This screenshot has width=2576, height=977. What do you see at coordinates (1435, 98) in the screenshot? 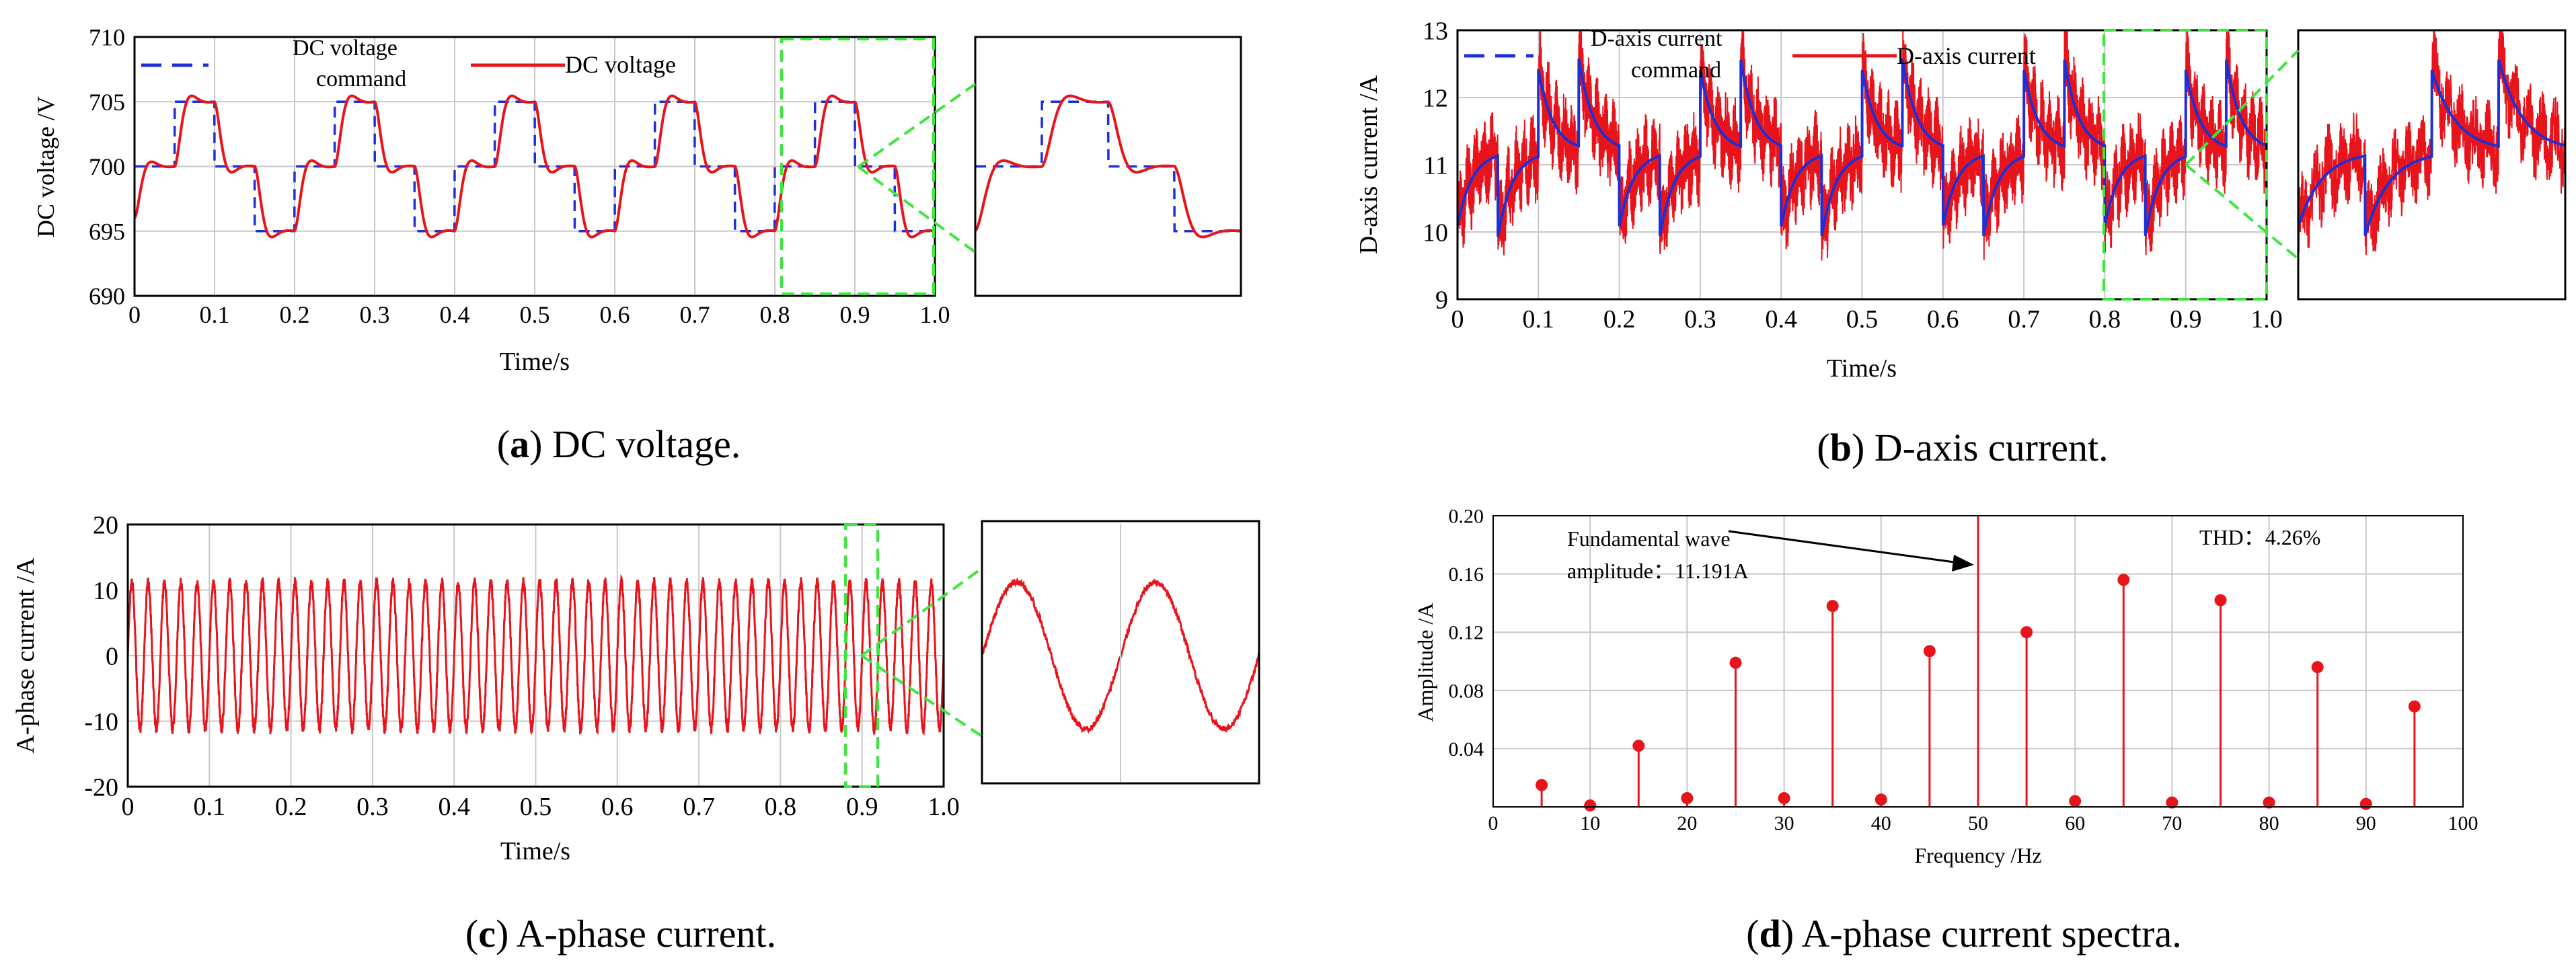
I see `y-tick-label: 12` at bounding box center [1435, 98].